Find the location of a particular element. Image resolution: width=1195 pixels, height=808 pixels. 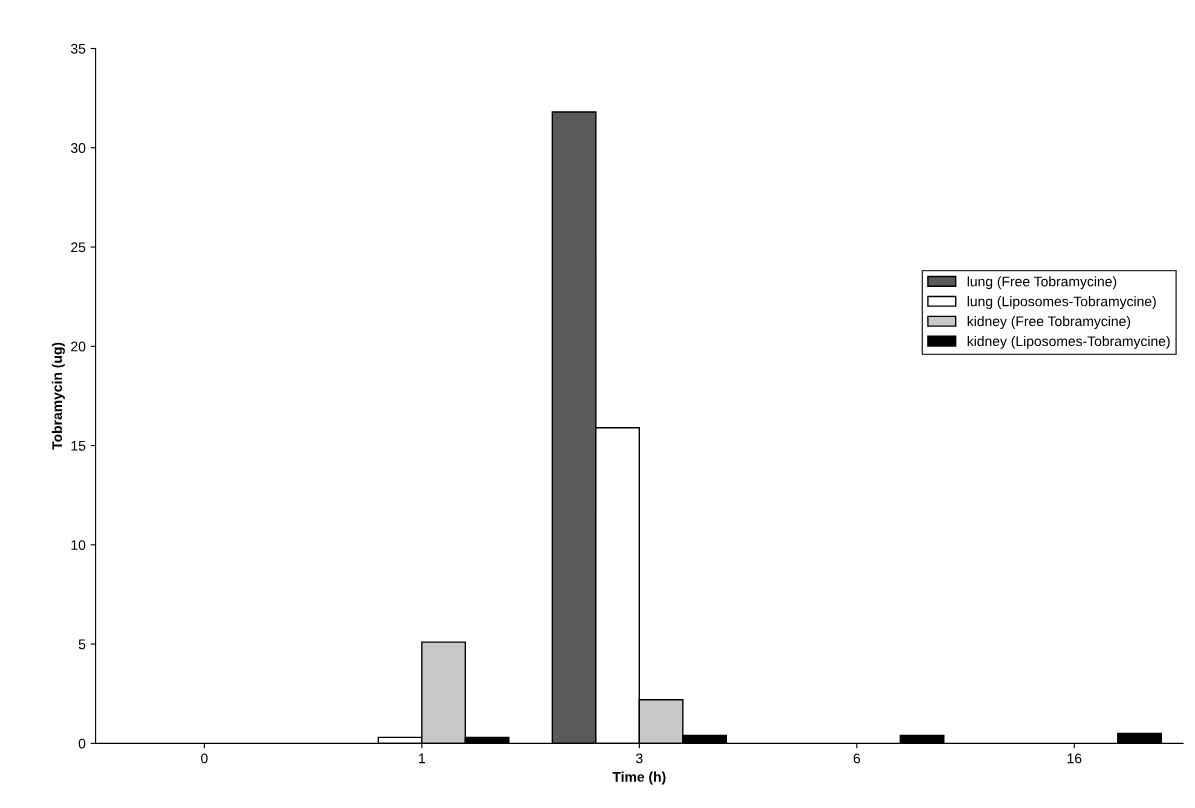

legend-label: lung (Liposomes-Tobramycine) is located at coordinates (1061, 303).